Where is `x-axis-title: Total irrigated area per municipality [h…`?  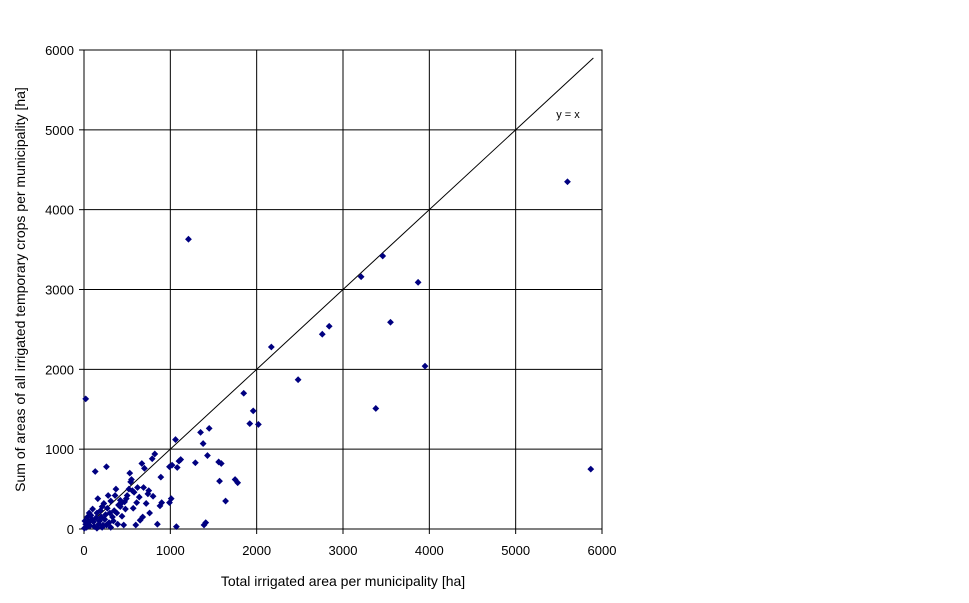
x-axis-title: Total irrigated area per municipality [h… is located at coordinates (343, 581).